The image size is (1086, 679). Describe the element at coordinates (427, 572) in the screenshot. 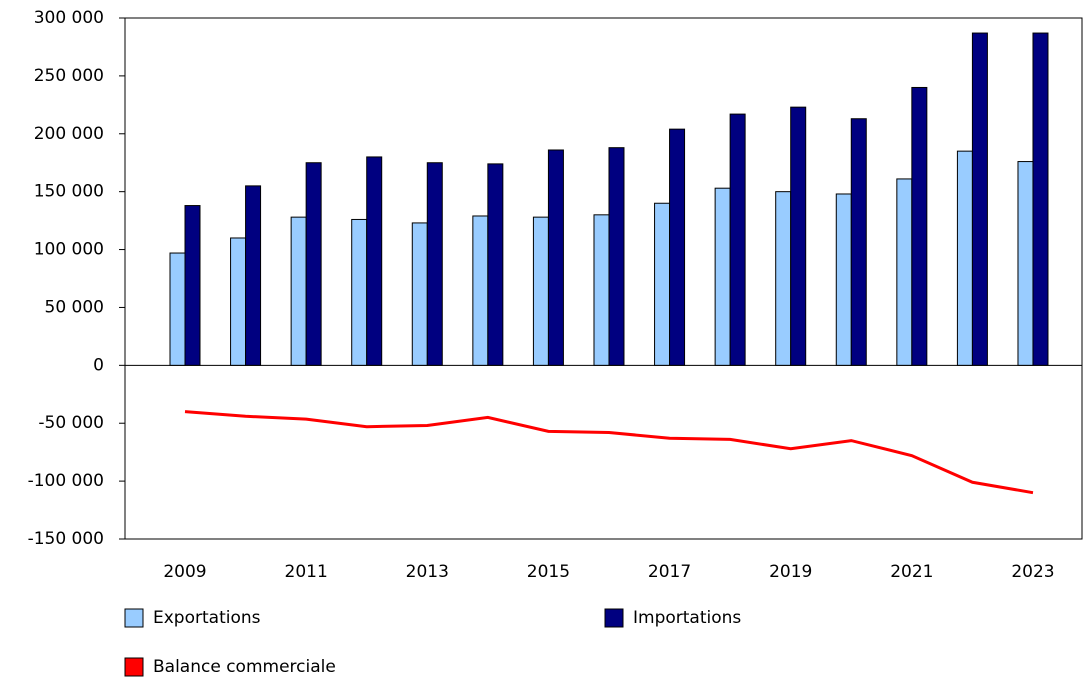

I see `x-tick-label: 2013` at that location.